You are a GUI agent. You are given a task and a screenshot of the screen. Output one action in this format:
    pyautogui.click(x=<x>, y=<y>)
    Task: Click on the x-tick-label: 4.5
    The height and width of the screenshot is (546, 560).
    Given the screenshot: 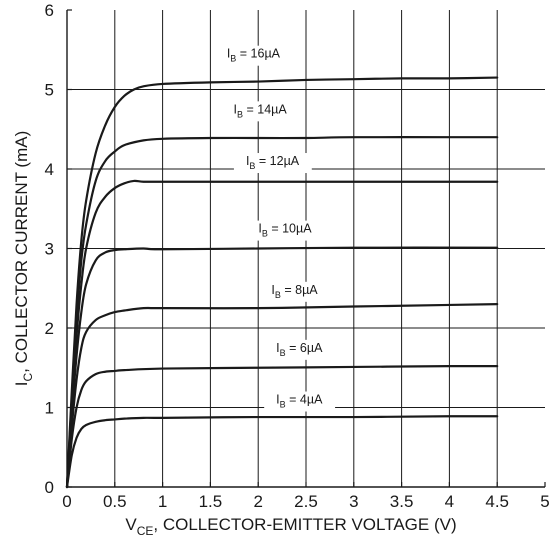 What is the action you would take?
    pyautogui.click(x=497, y=501)
    